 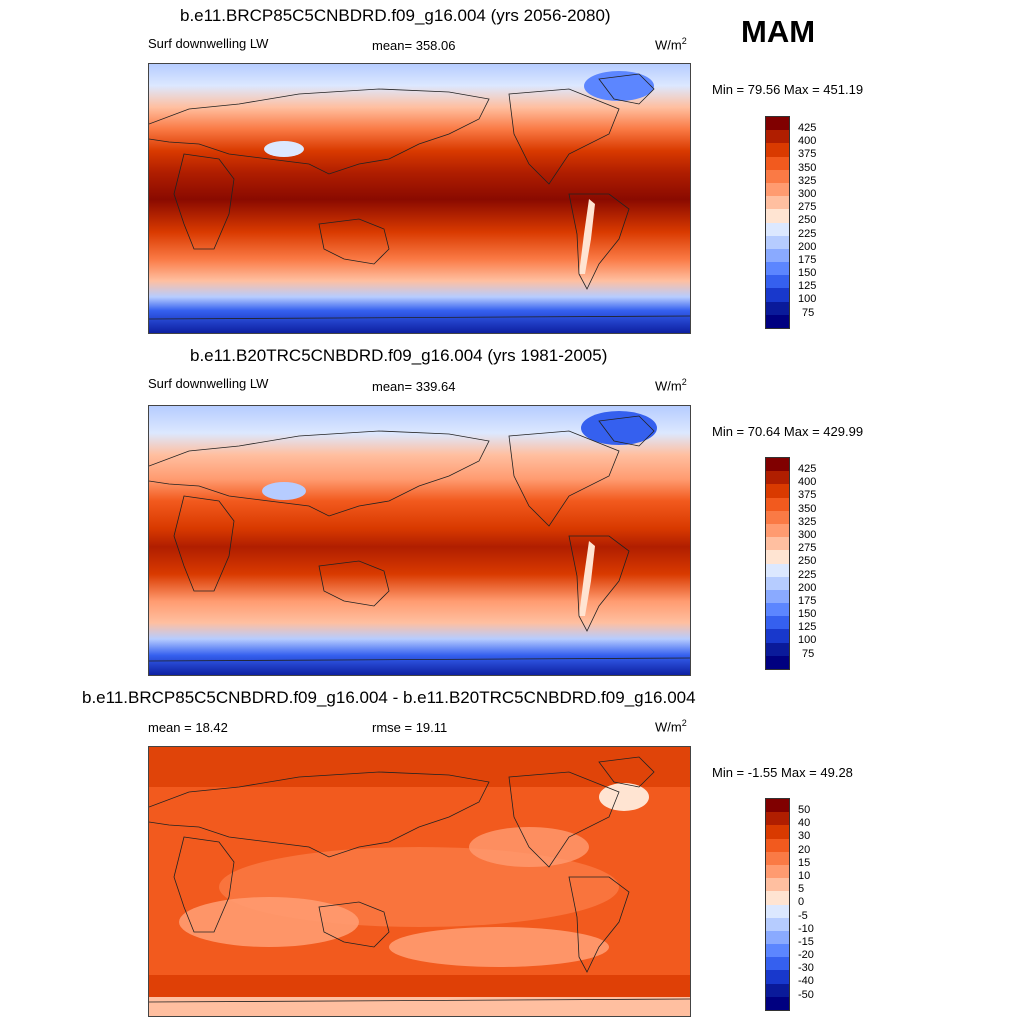 I want to click on panel2-colorbar, so click(x=777, y=563).